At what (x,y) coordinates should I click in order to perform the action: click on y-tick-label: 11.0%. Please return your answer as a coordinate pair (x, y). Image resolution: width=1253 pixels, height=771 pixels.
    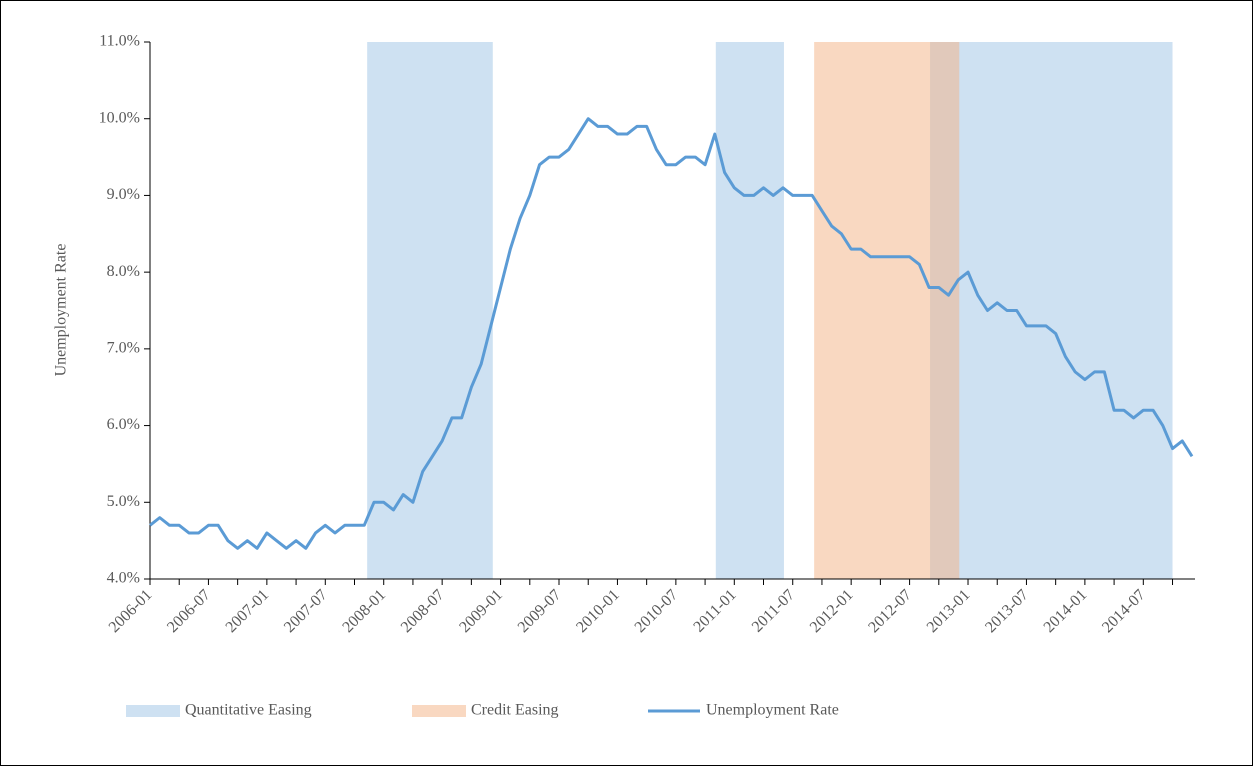
    Looking at the image, I should click on (119, 41).